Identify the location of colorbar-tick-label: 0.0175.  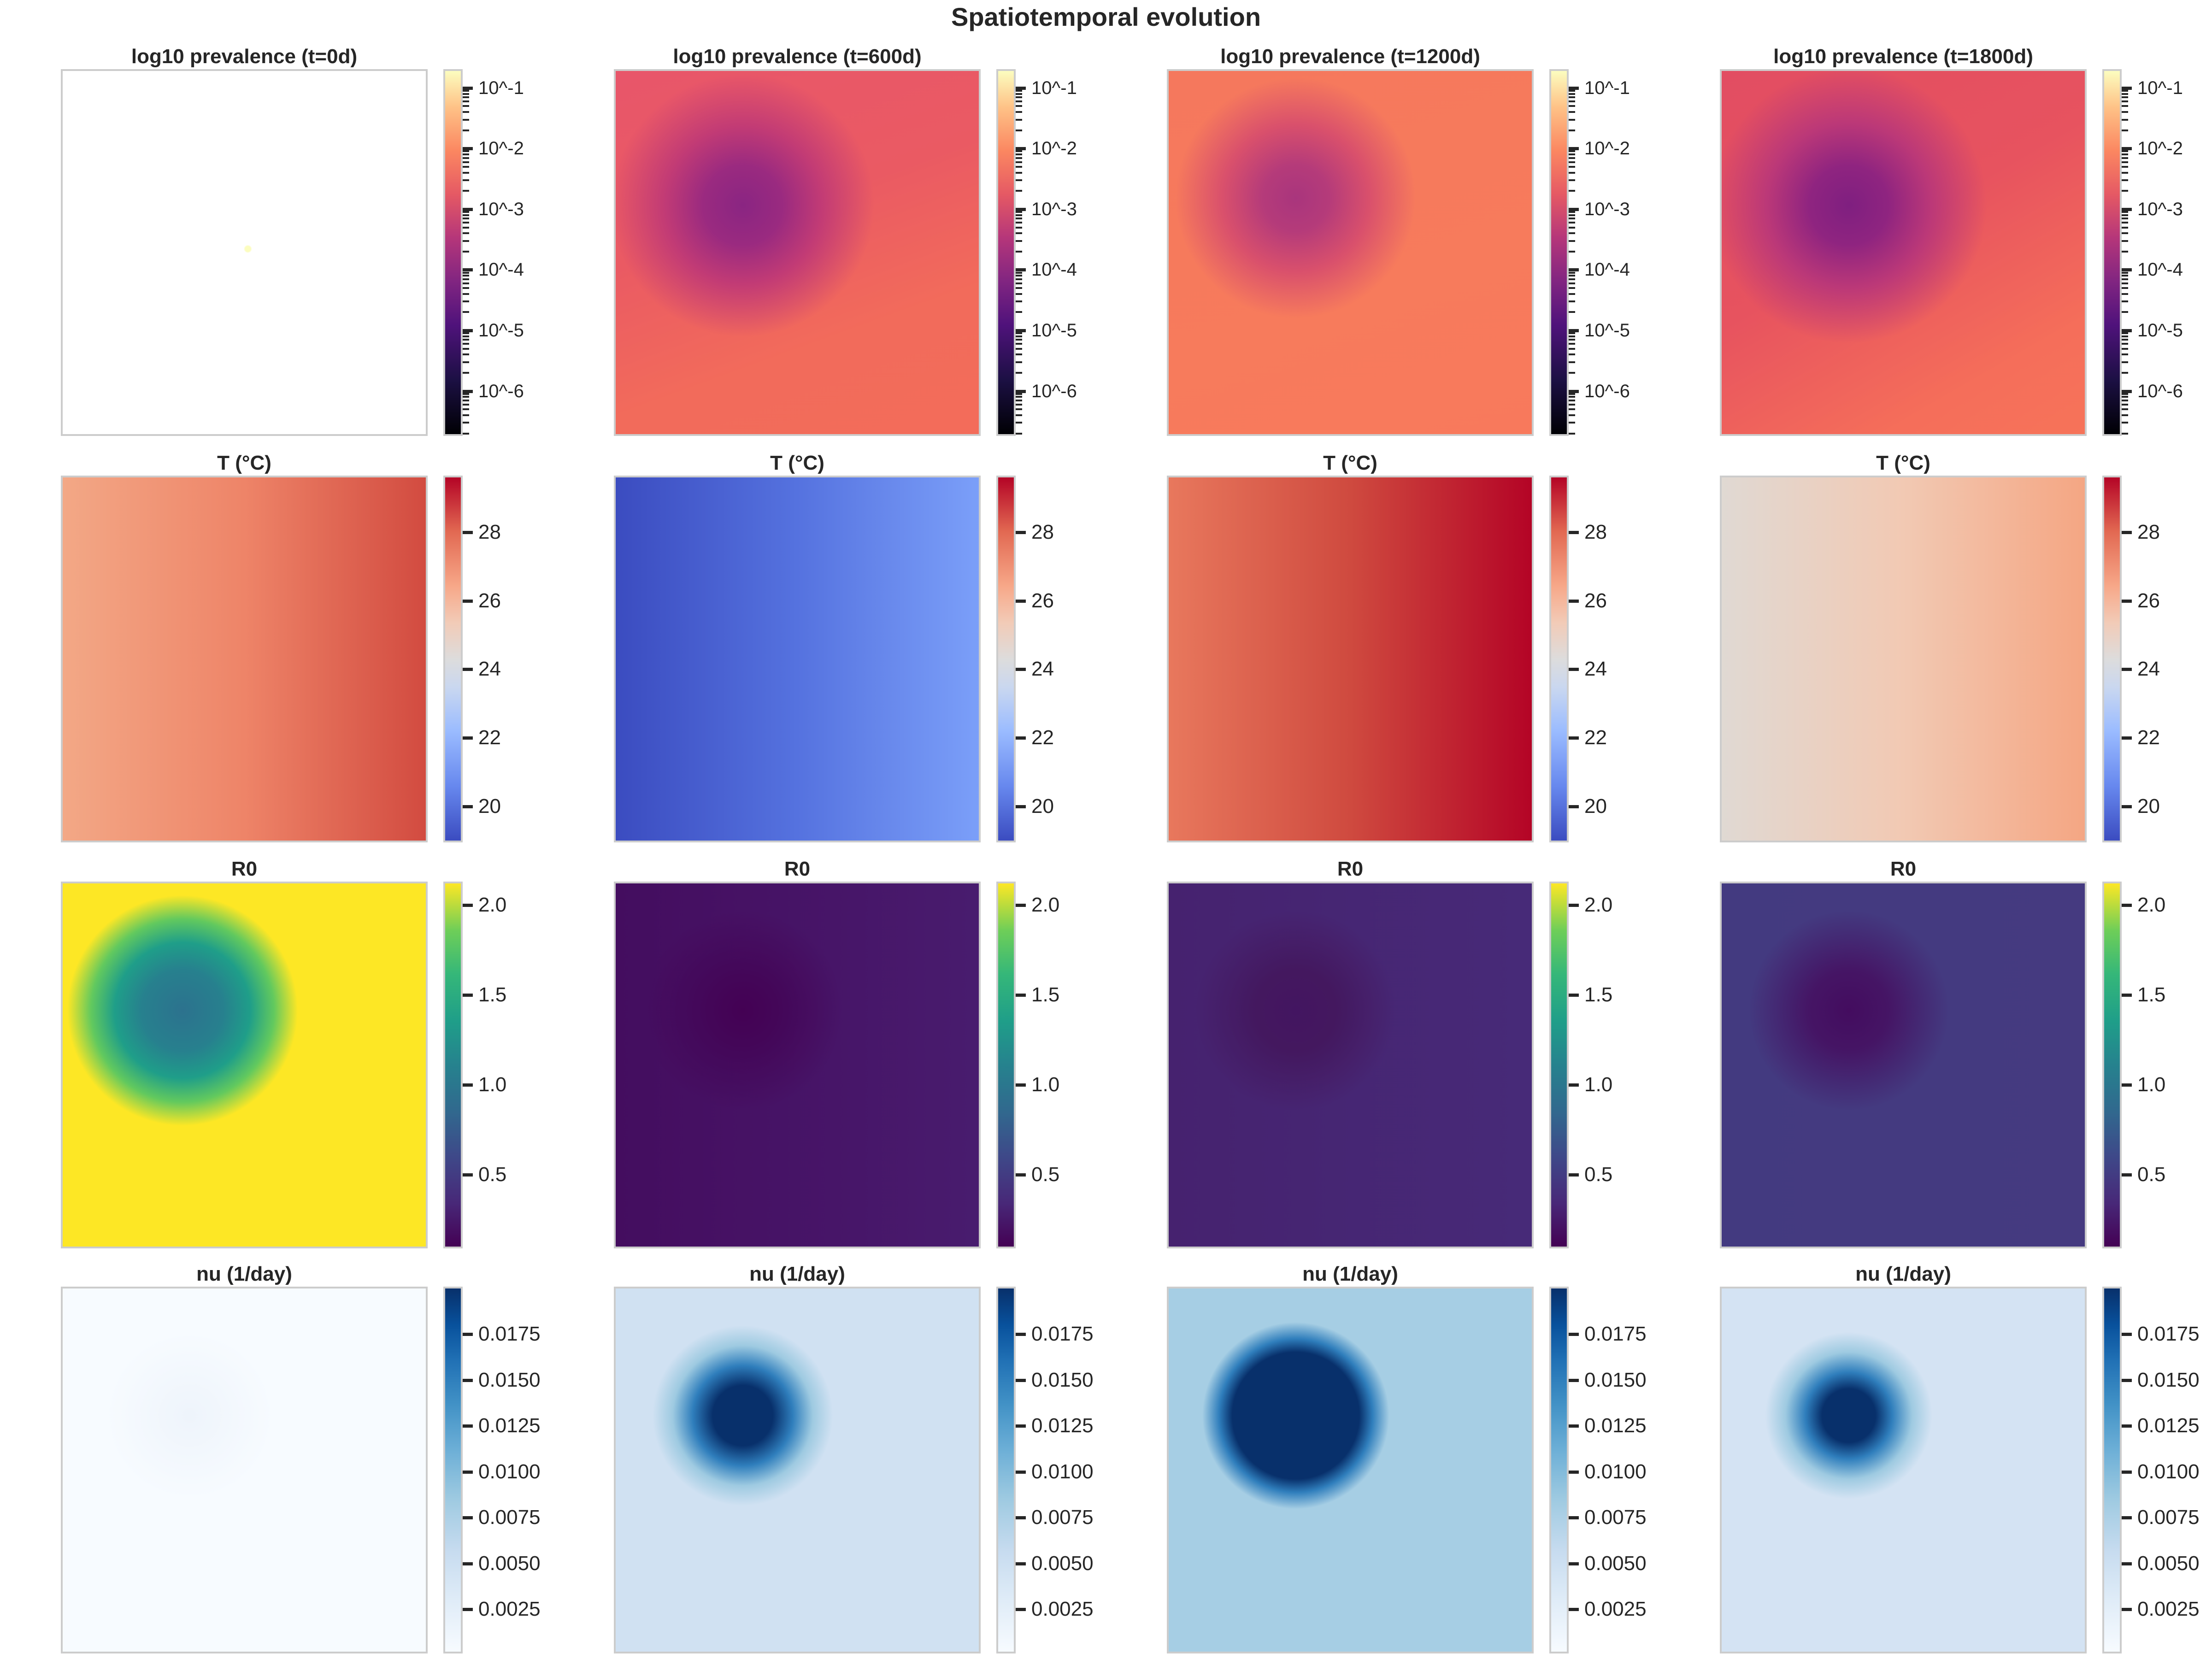
(509, 1334).